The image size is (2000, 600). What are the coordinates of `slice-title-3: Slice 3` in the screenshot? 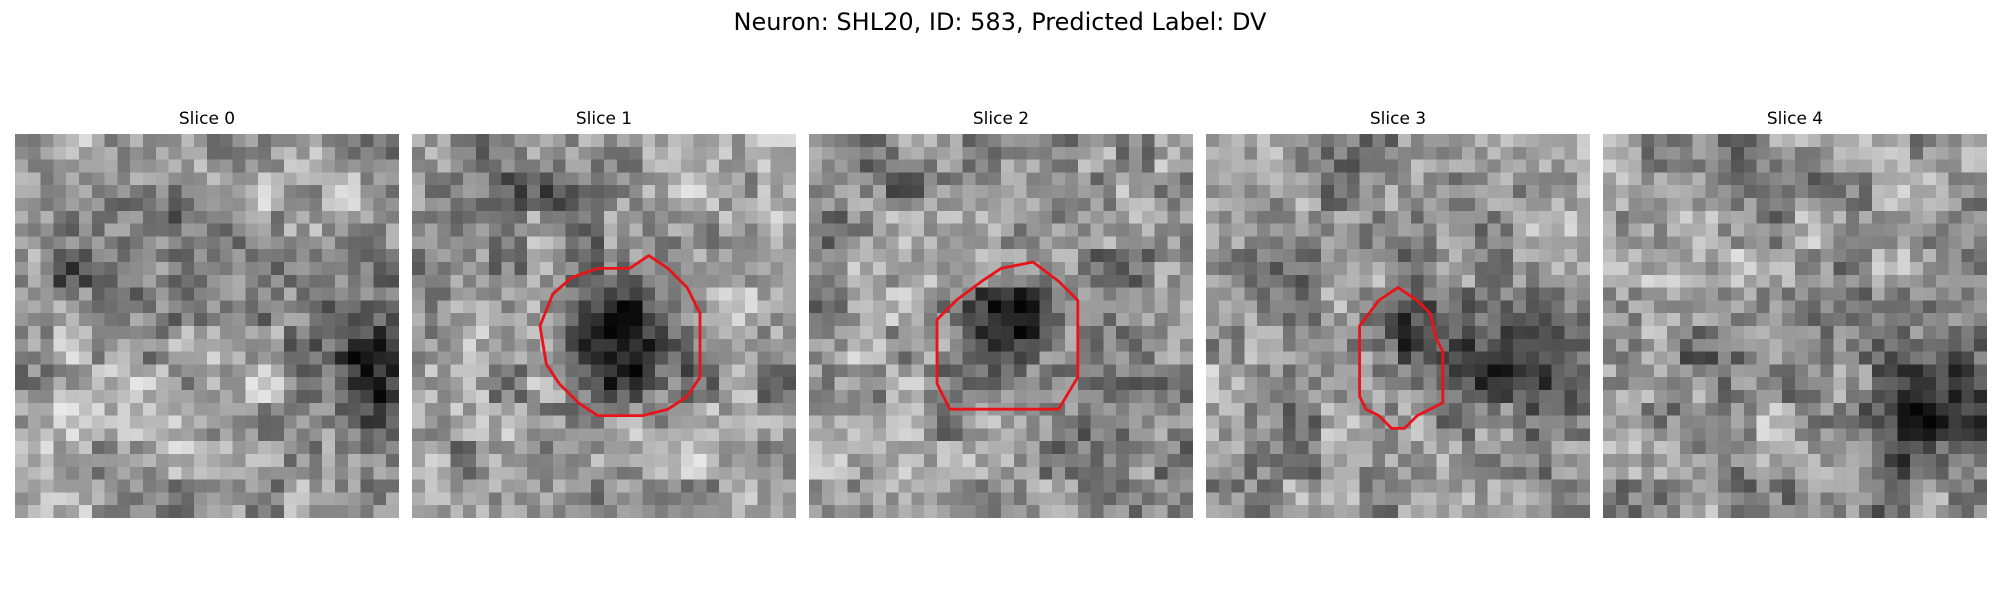 It's located at (1398, 119).